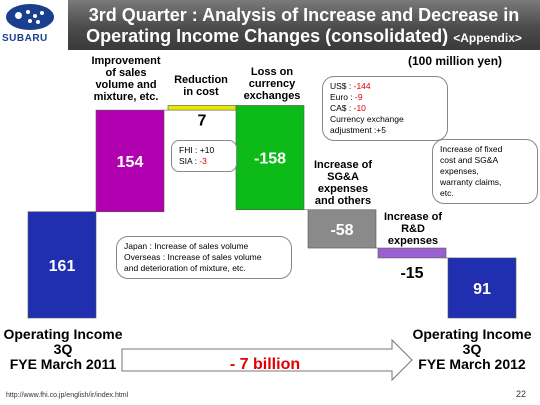 The image size is (540, 405). What do you see at coordinates (25, 38) in the screenshot?
I see `brand-name: SUBARU` at bounding box center [25, 38].